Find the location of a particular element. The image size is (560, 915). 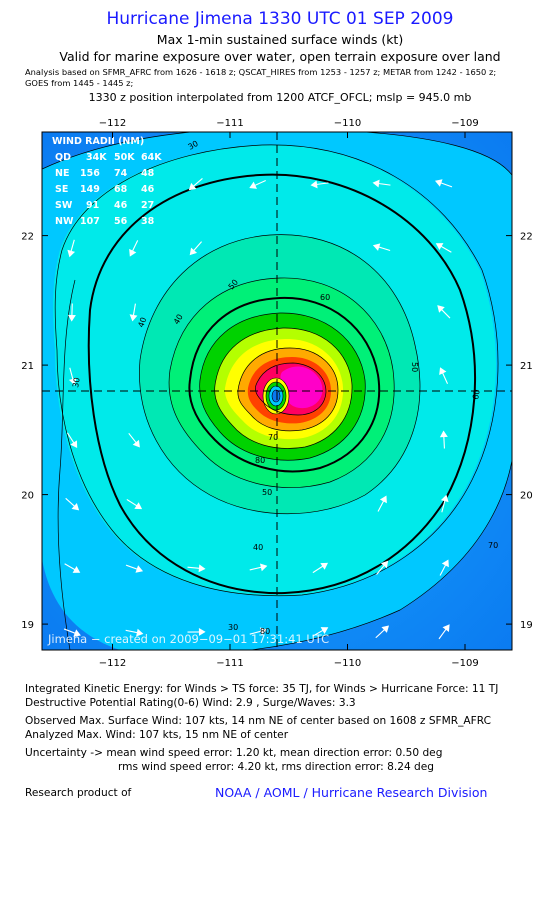

svg-text: 91 is located at coordinates (92, 205).